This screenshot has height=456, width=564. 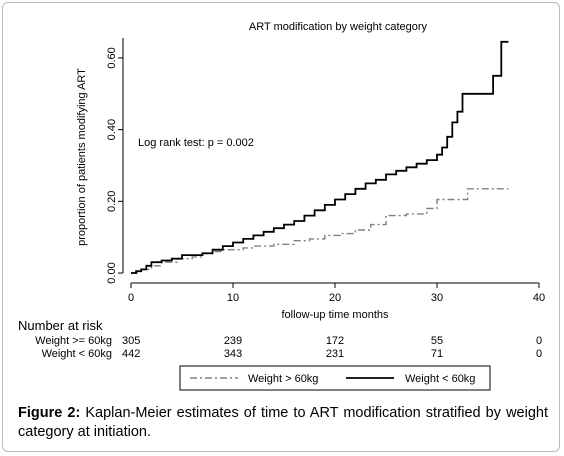 I want to click on legend-label-weight-gt-60: Weight > 60kg, so click(x=283, y=379).